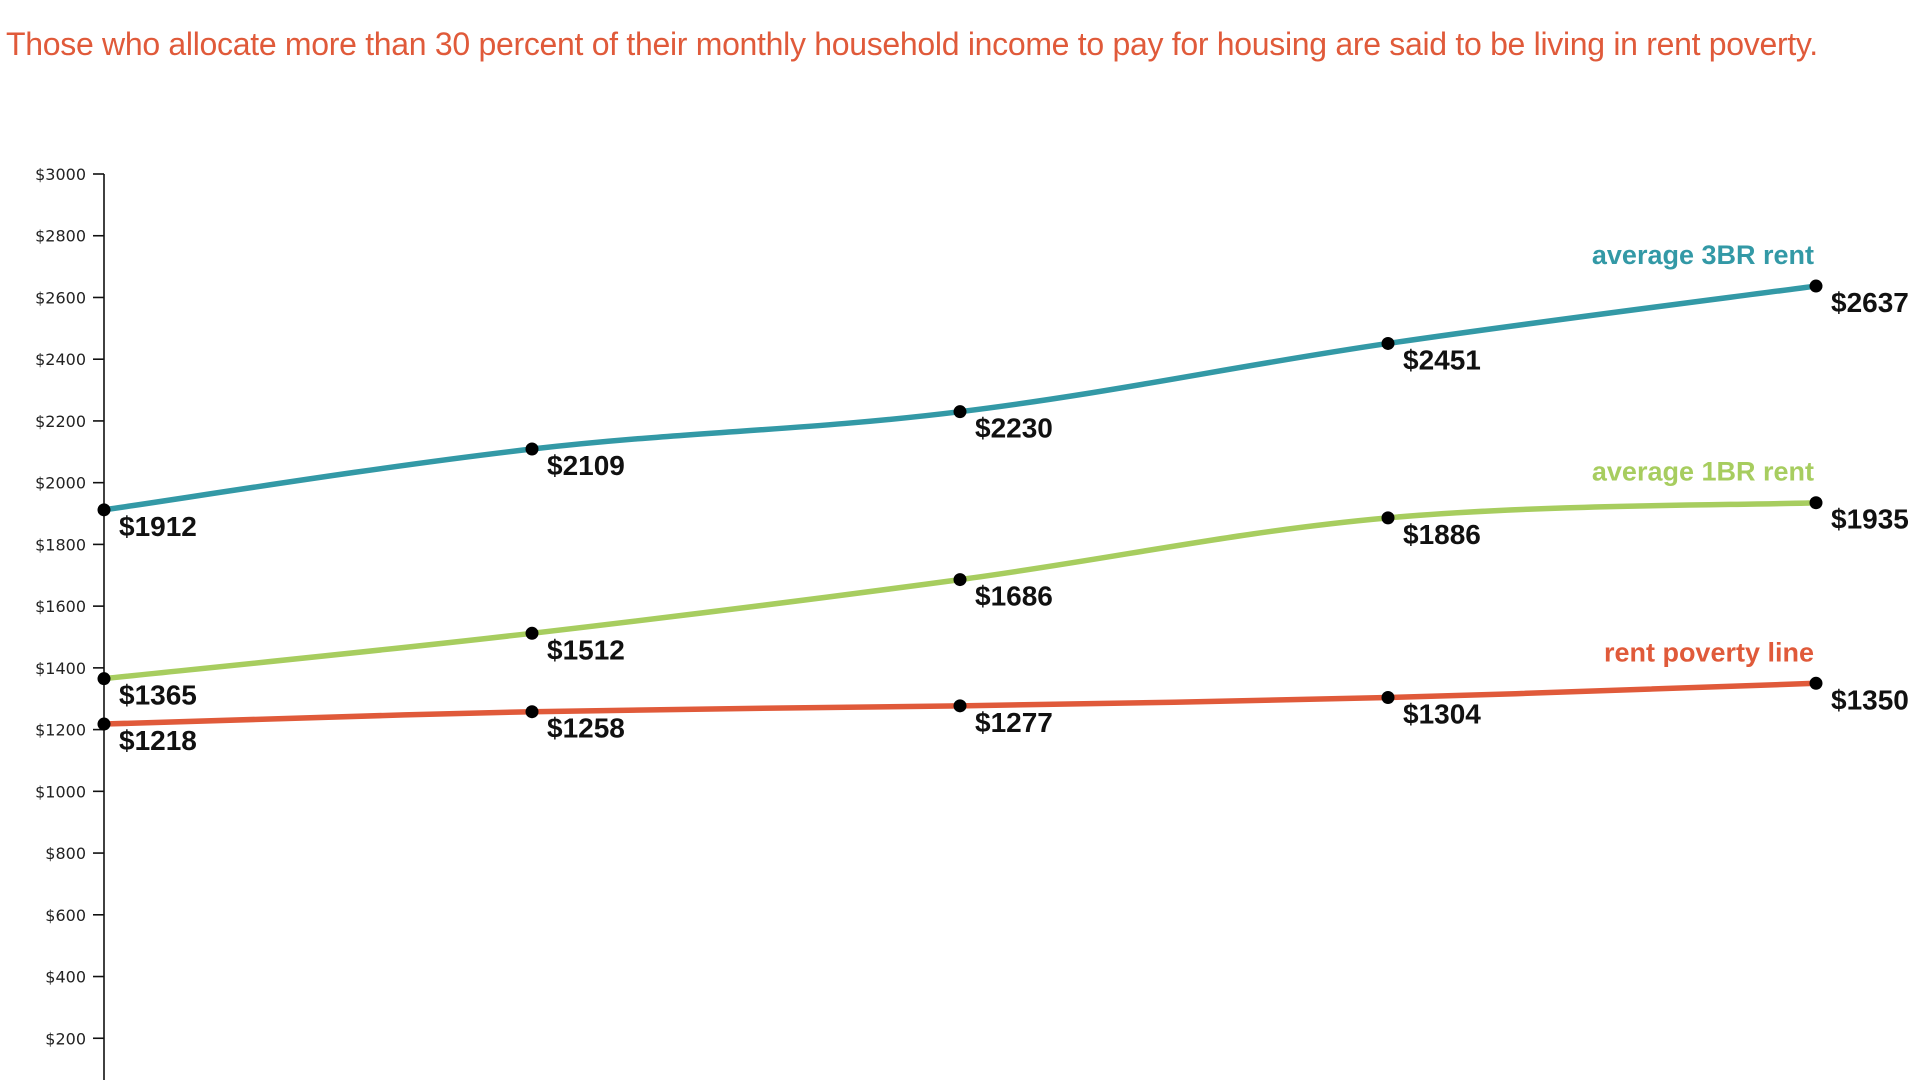 This screenshot has width=1920, height=1080. Describe the element at coordinates (65, 853) in the screenshot. I see `y-tick-label: $800` at that location.